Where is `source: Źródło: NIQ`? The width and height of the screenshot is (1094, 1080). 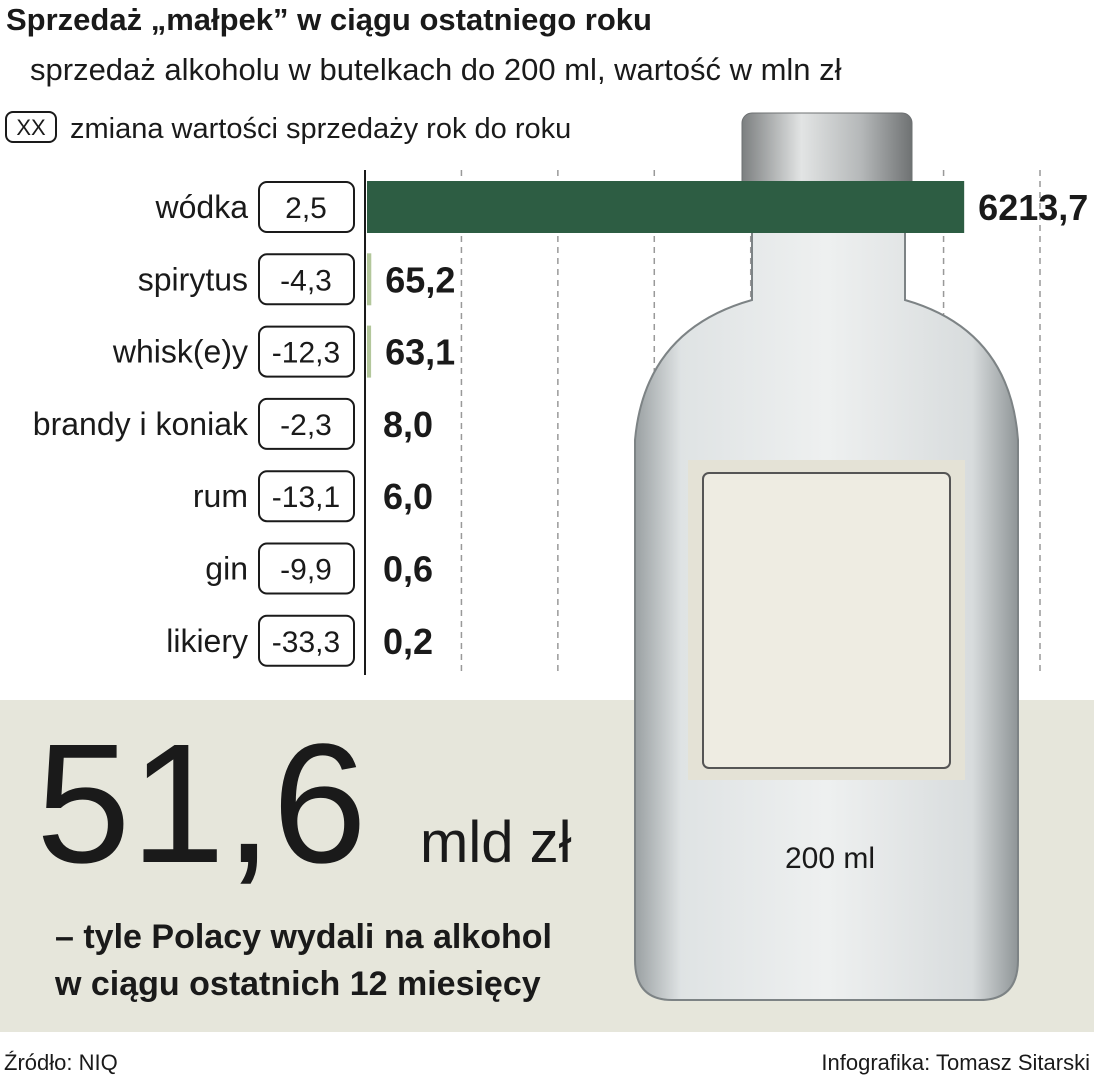 source: Źródło: NIQ is located at coordinates (61, 1062).